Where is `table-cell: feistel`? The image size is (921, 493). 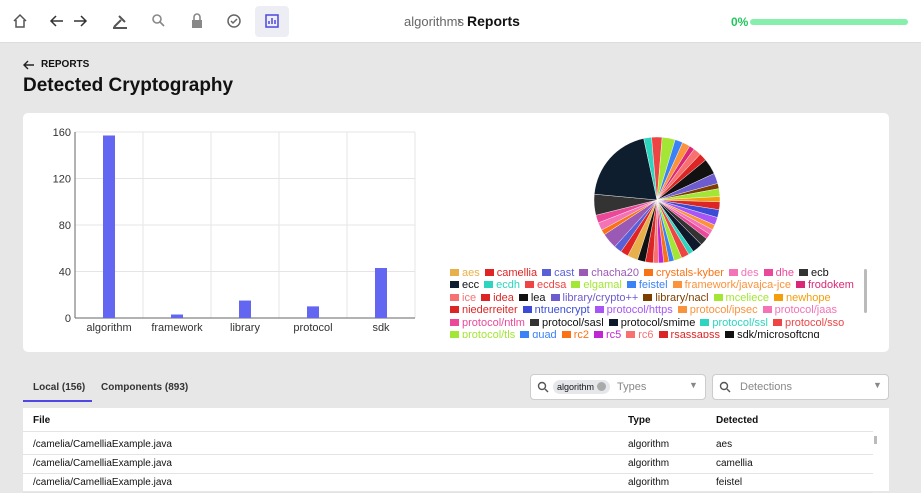 table-cell: feistel is located at coordinates (729, 482).